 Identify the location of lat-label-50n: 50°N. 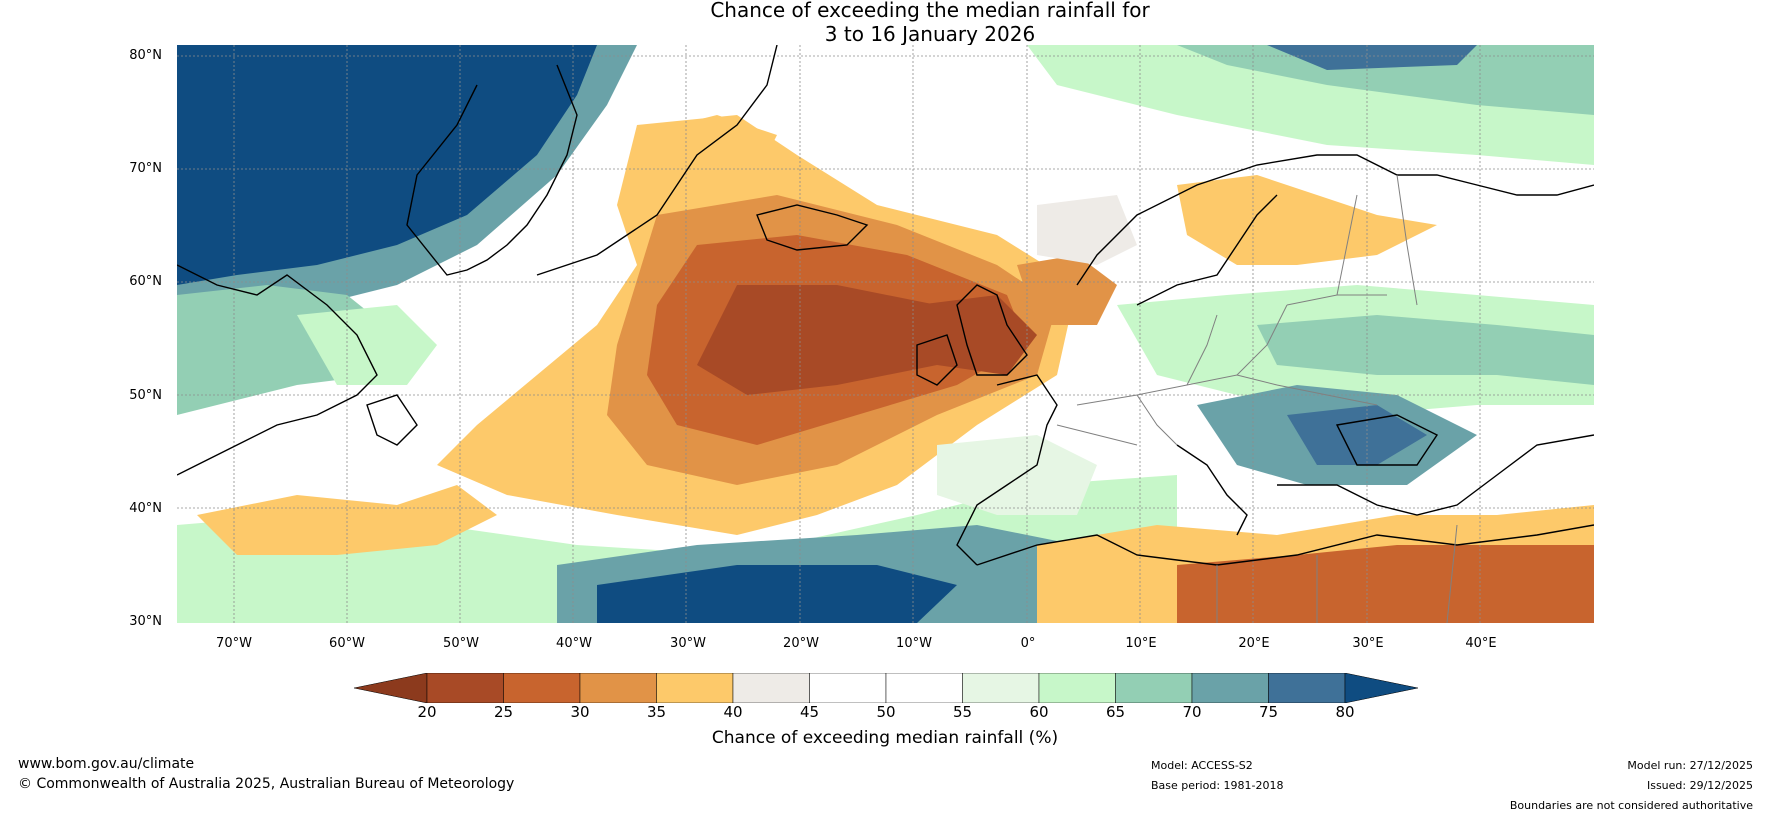
(145, 395).